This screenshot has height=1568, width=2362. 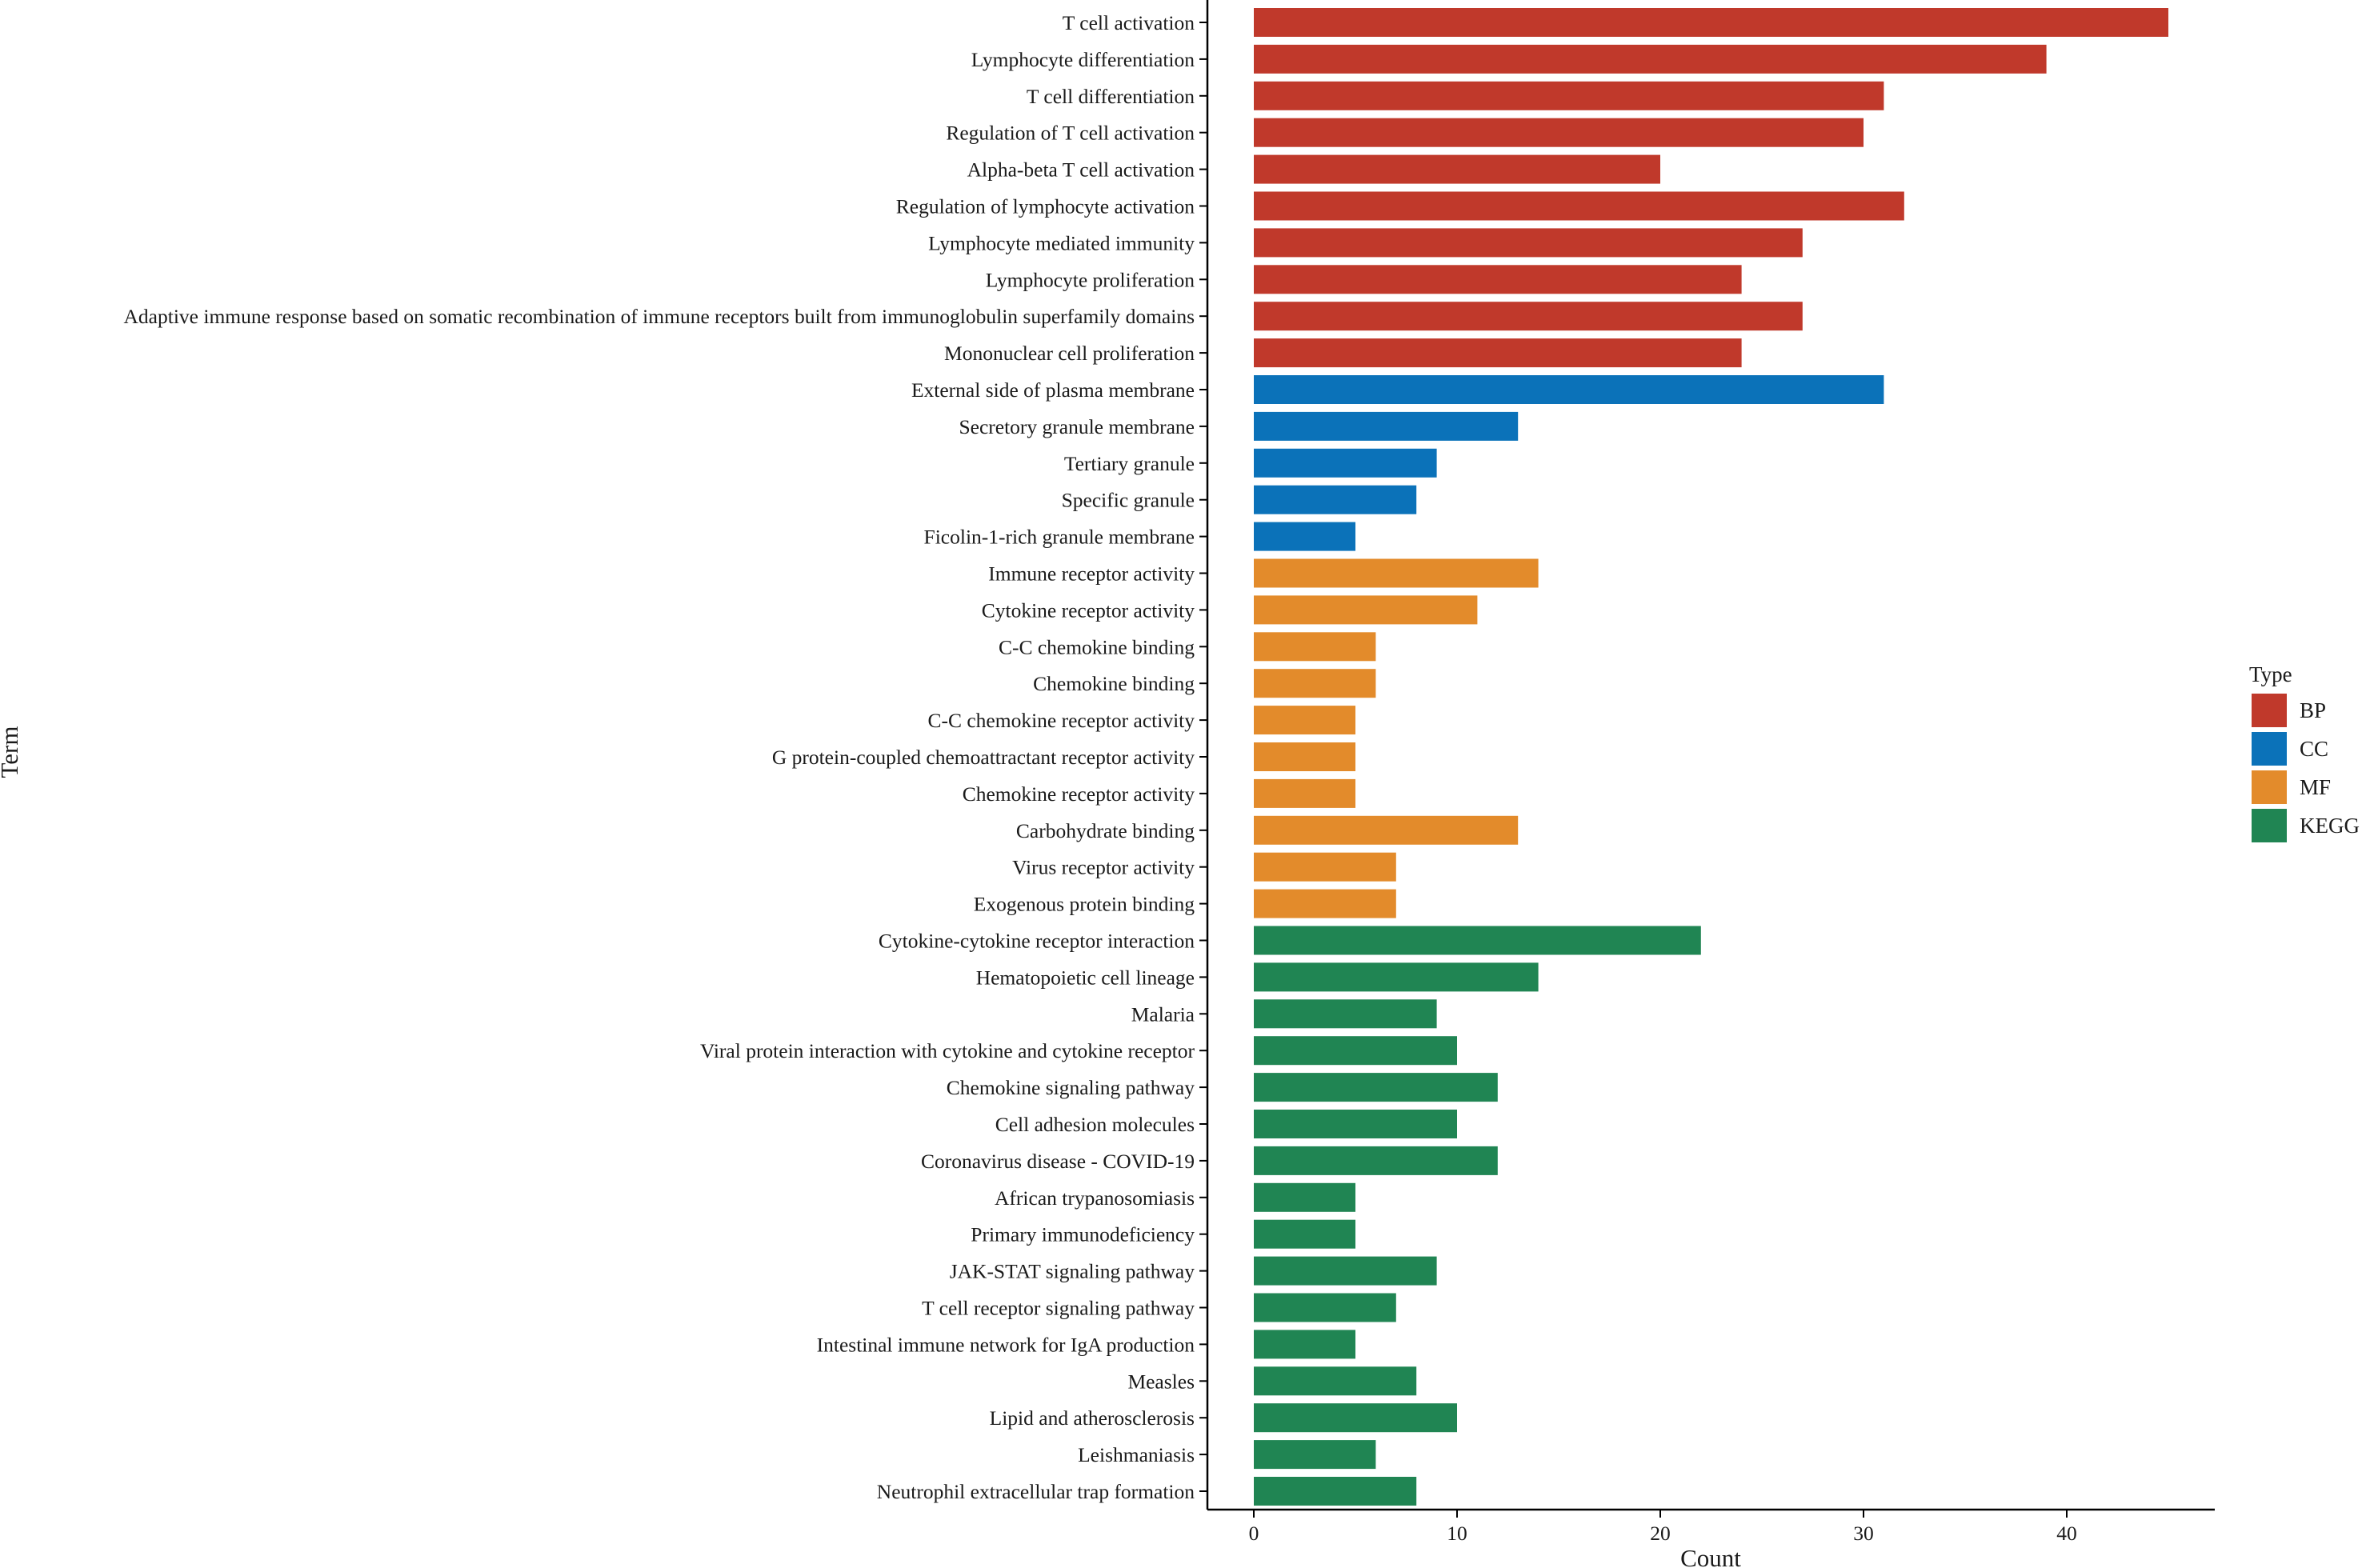 What do you see at coordinates (2270, 674) in the screenshot?
I see `legend-title: Type` at bounding box center [2270, 674].